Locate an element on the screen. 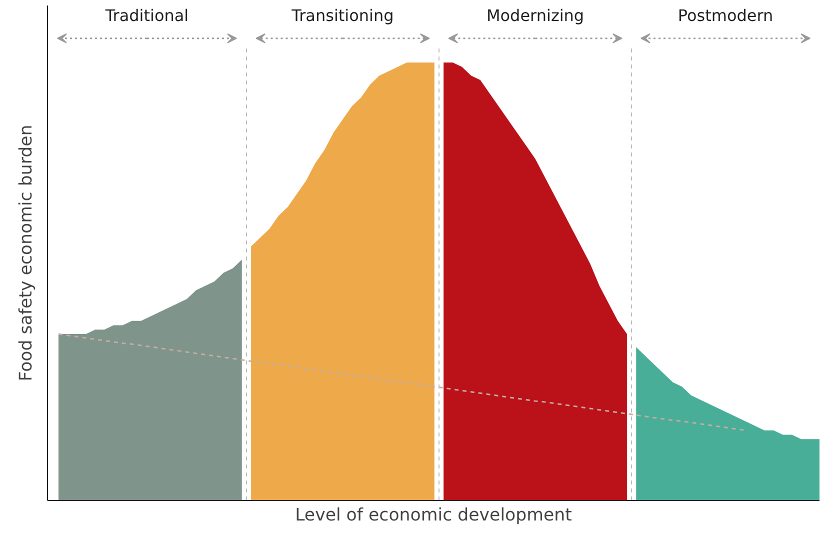  y-axis-title: Food safety economic burden is located at coordinates (26, 253).